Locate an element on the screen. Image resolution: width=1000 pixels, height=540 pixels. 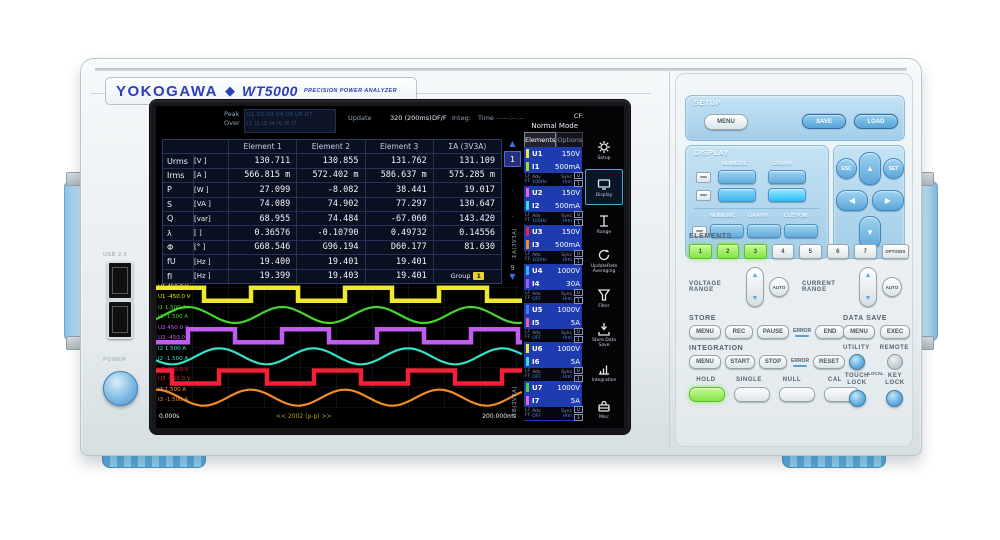
hold-button is located at coordinates (707, 394).